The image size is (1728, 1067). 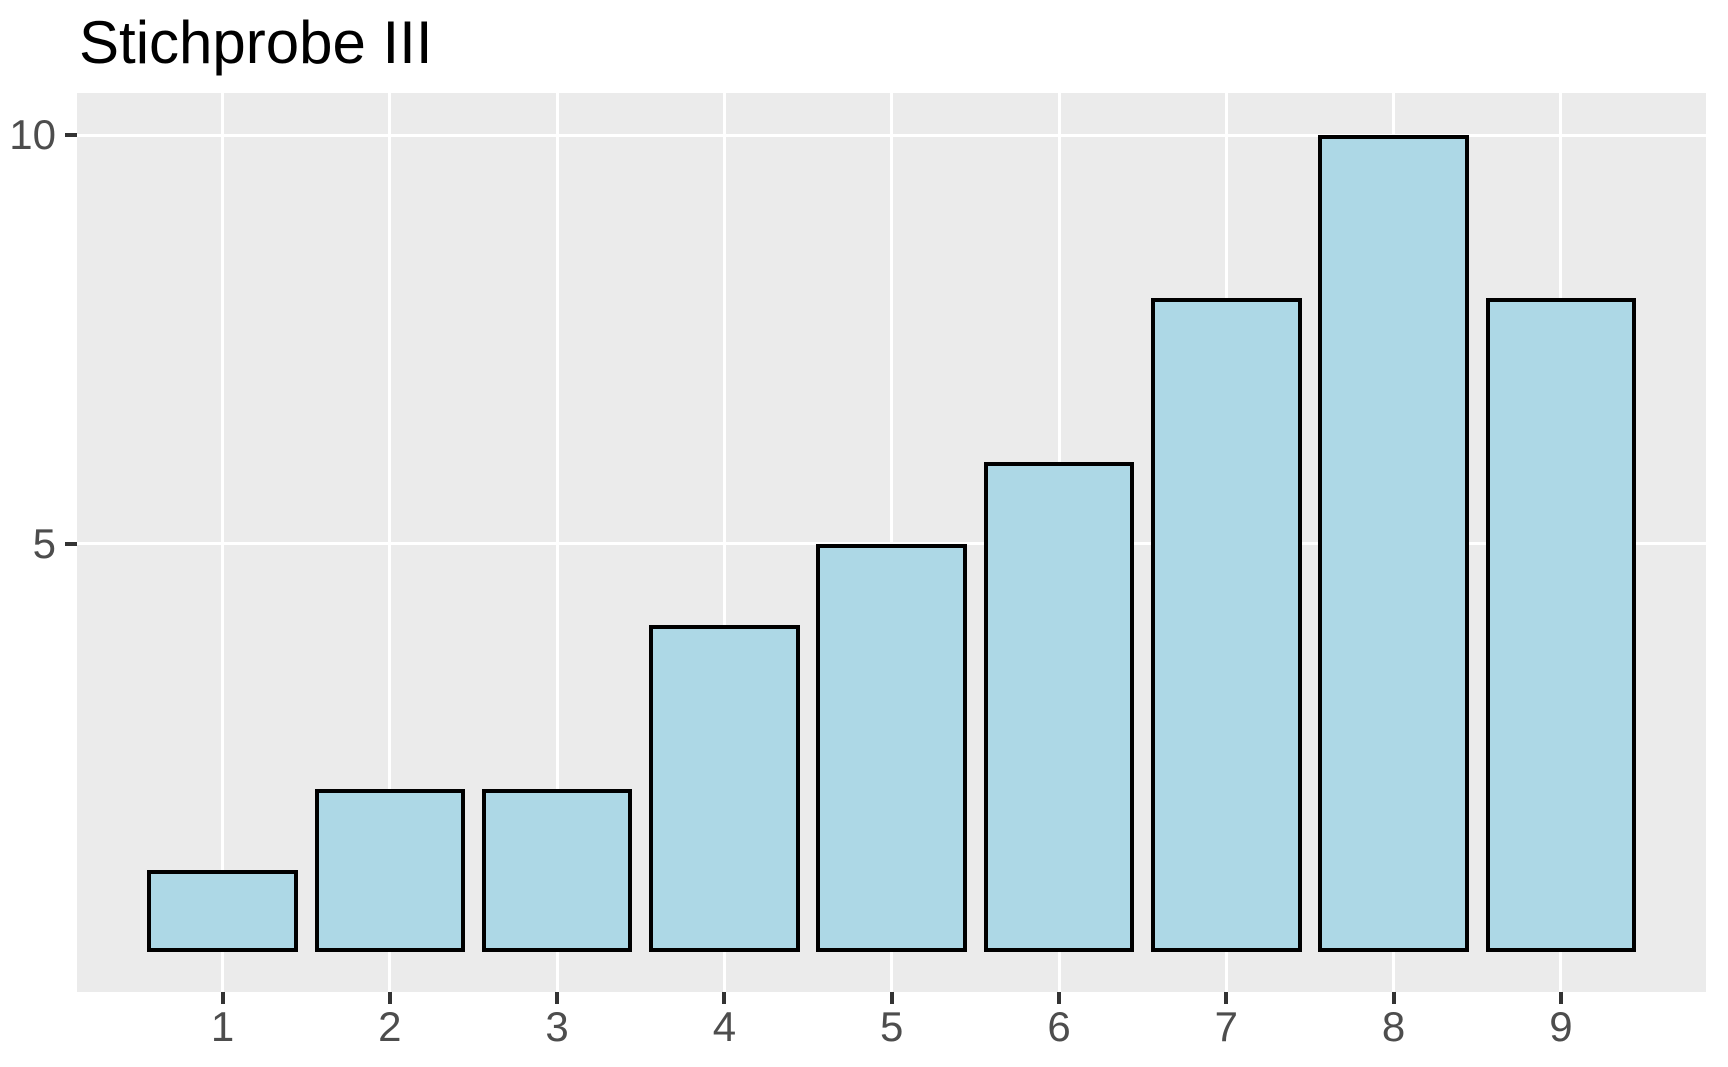 I want to click on chart-title: Stichprobe III, so click(x=256, y=42).